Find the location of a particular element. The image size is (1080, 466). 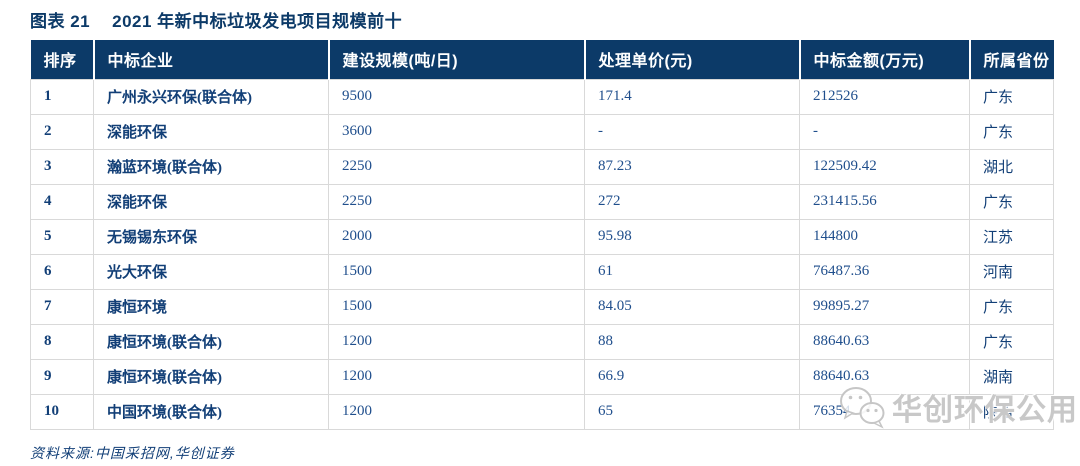

table-row: 9 康恒环境(联合体) 1200 66.9 88640.63 湖南 is located at coordinates (542, 376).